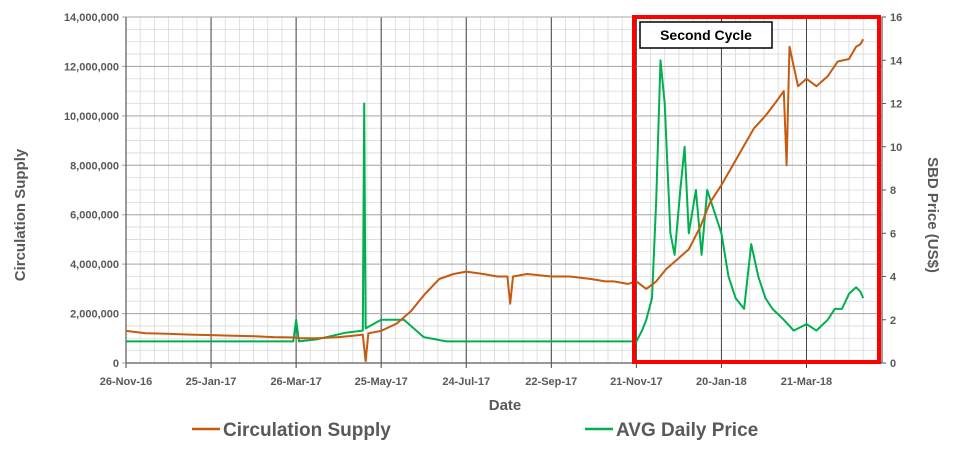 This screenshot has width=960, height=453. I want to click on y-tick-label: 8,000,000, so click(94, 166).